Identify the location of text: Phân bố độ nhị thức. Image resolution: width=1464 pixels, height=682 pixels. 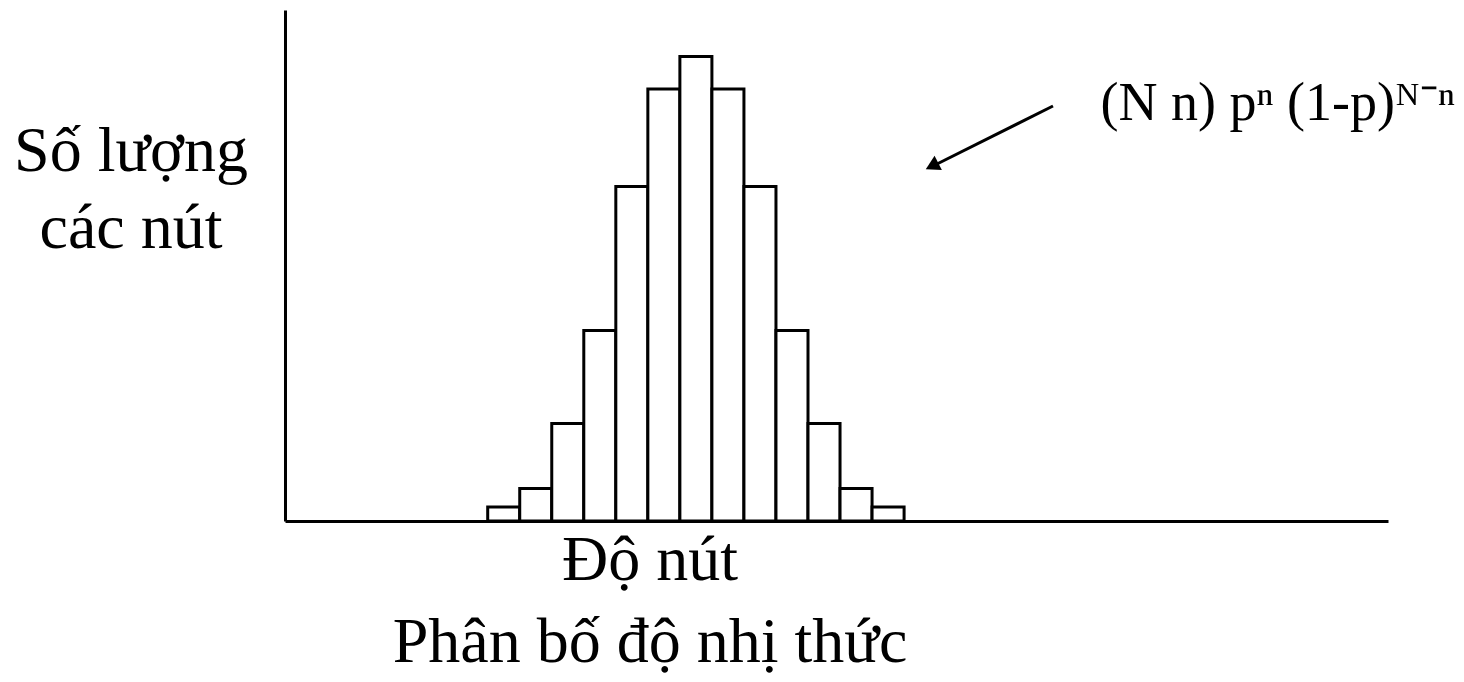
(650, 640).